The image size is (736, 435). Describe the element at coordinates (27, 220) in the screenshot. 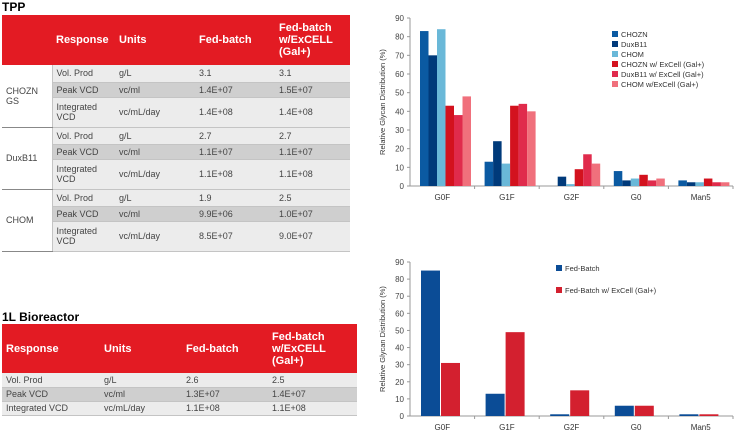

I see `group-label: CHOM` at that location.